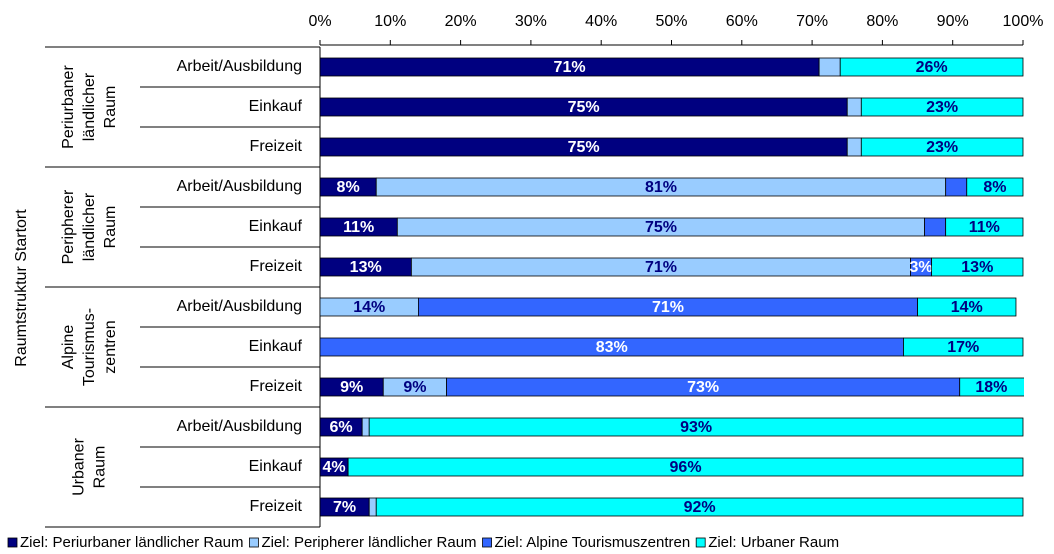  I want to click on data-label: 4%, so click(333, 467).